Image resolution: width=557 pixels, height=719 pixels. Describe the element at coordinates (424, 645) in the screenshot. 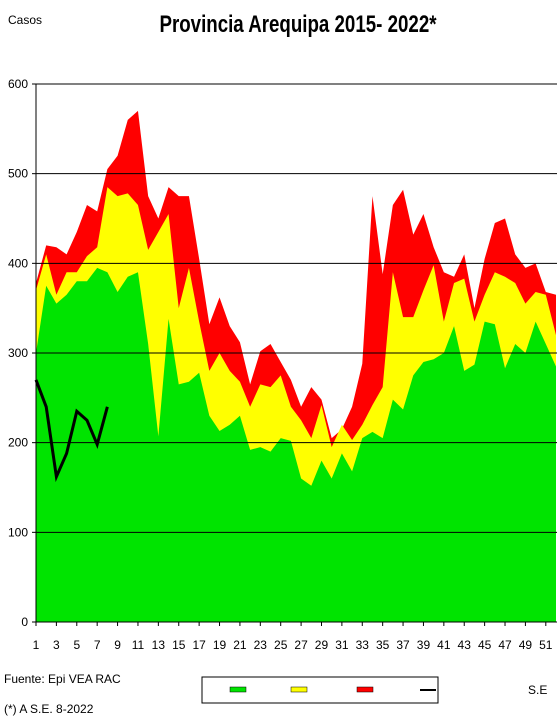

I see `x-tick-label: 39` at that location.